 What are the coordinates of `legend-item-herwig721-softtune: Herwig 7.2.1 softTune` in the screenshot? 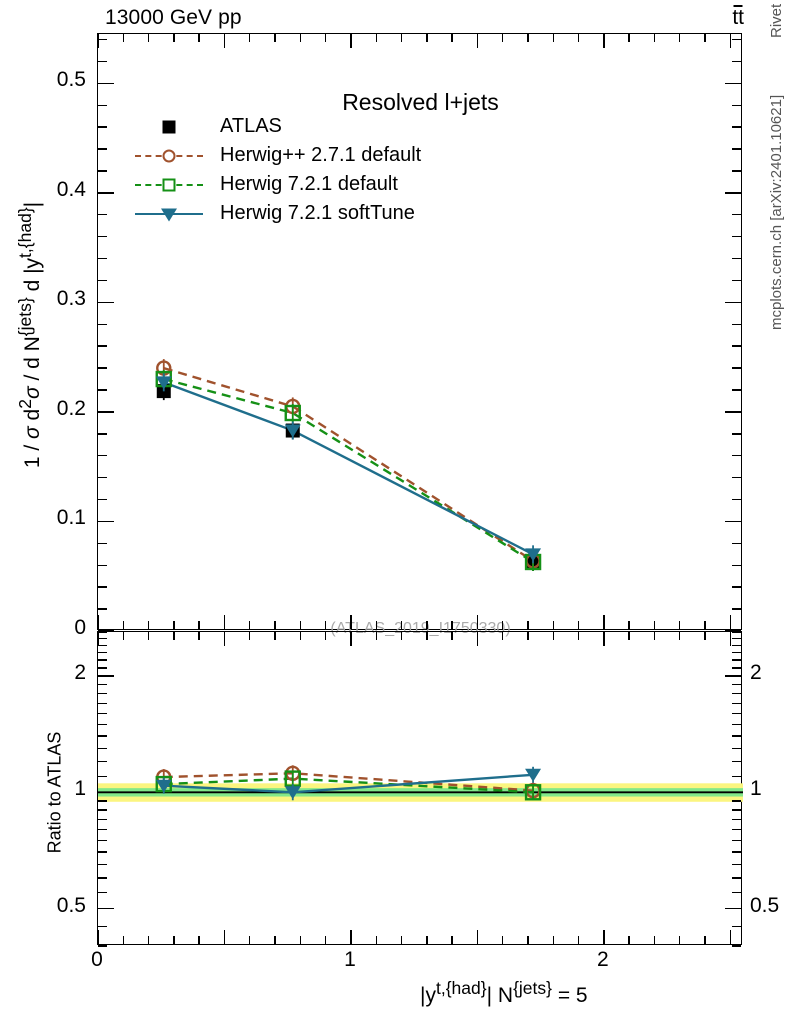 It's located at (276, 213).